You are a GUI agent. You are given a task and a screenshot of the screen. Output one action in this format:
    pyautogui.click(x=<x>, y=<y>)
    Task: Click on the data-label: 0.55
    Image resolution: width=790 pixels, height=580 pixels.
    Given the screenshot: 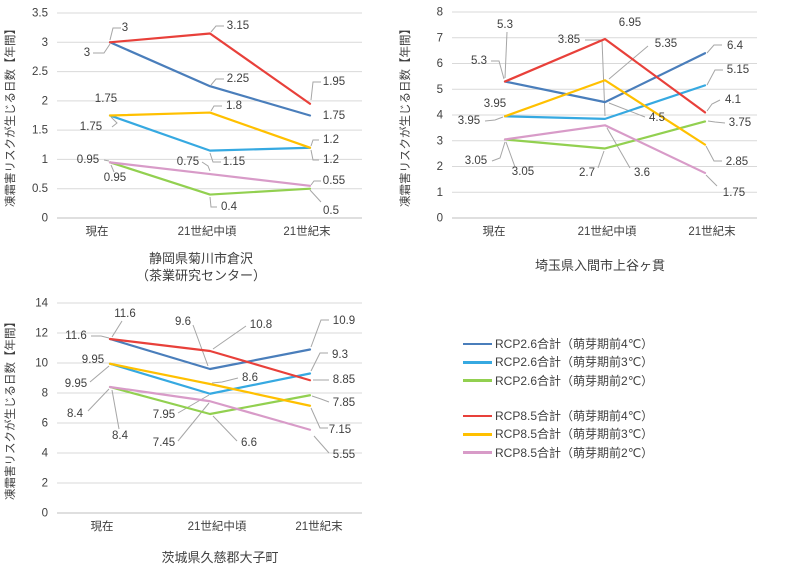 What is the action you would take?
    pyautogui.click(x=334, y=181)
    